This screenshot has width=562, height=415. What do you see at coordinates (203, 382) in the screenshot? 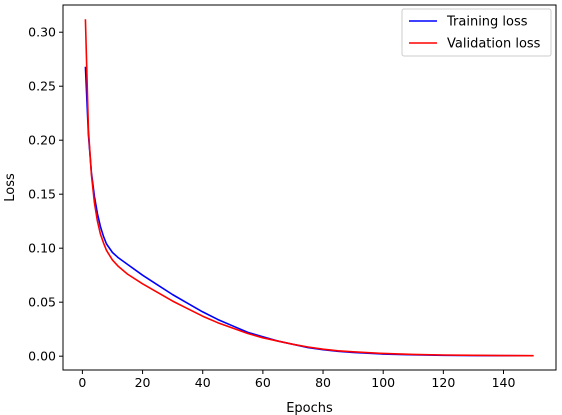
I see `x-tick-label: 40` at bounding box center [203, 382].